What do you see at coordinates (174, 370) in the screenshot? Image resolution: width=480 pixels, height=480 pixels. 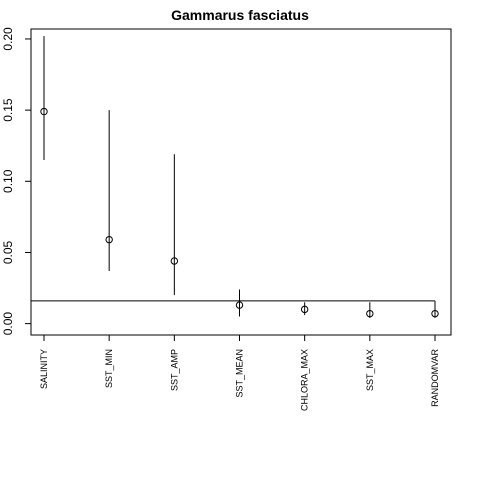 I see `x-tick-label: SST_AMP` at bounding box center [174, 370].